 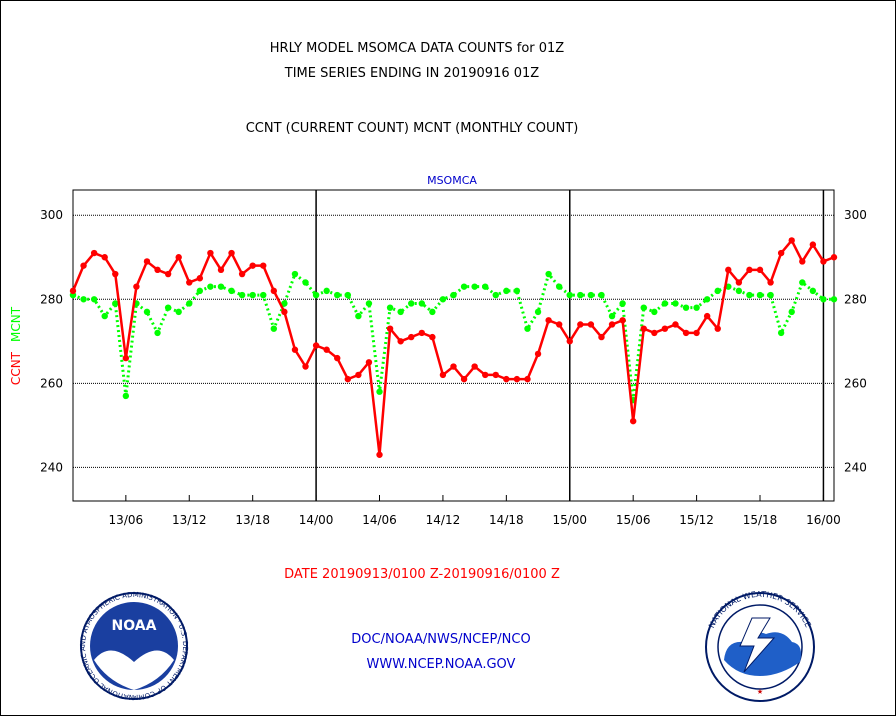 What do you see at coordinates (440, 639) in the screenshot?
I see `org-link: DOC/NOAA/NWS/NCEP/NCO` at bounding box center [440, 639].